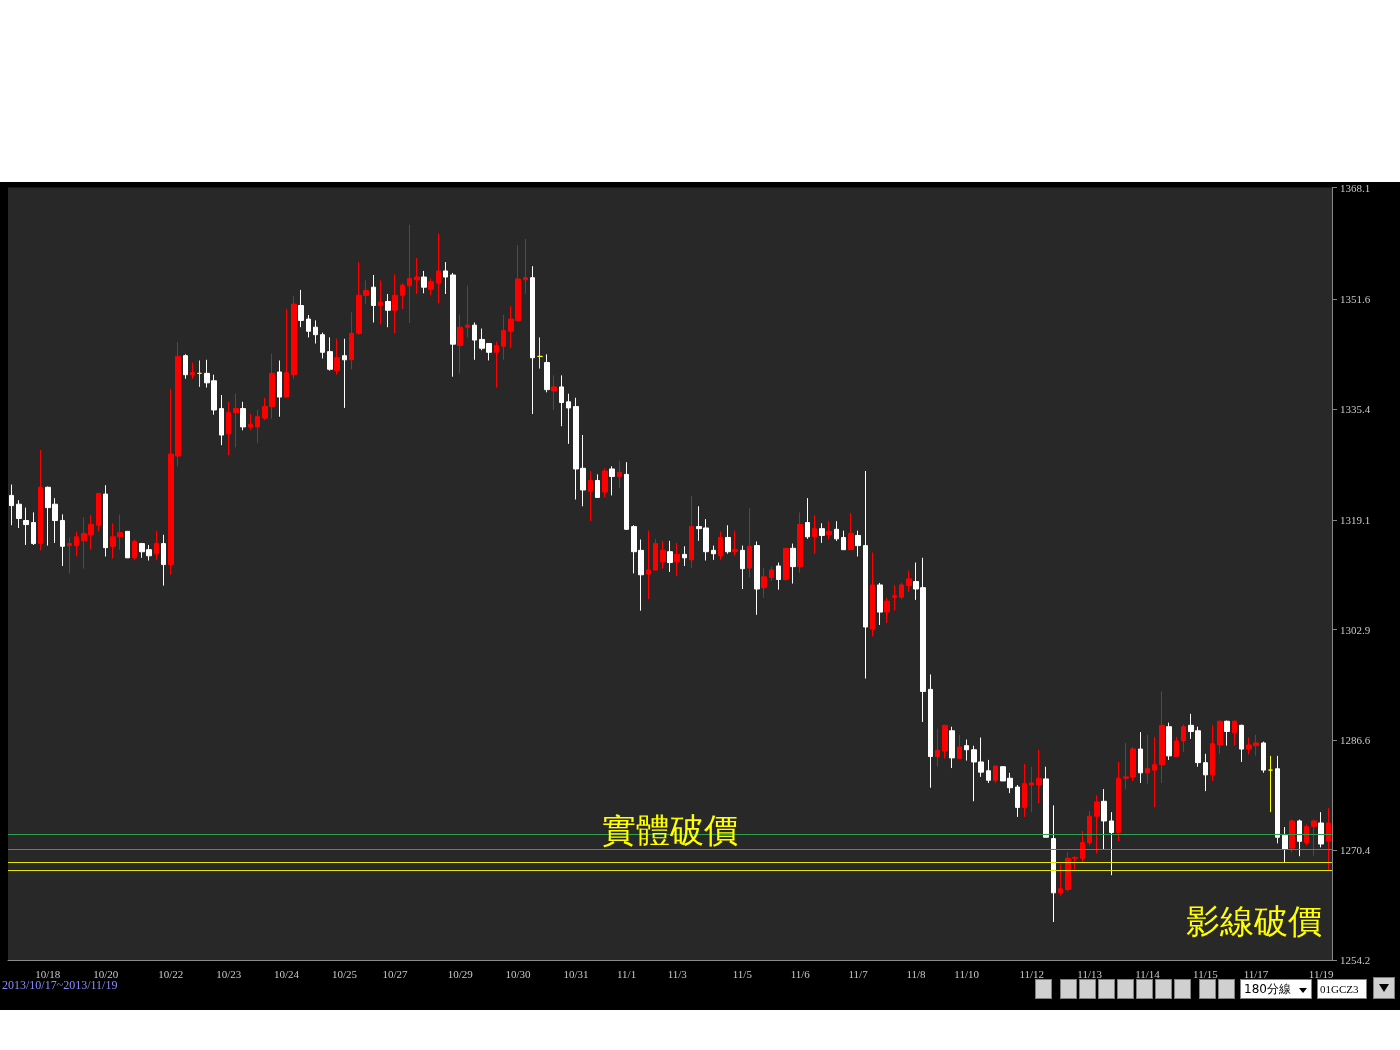 This screenshot has height=1050, width=1400. Describe the element at coordinates (1355, 299) in the screenshot. I see `y-tick-label: 1351.6` at that location.